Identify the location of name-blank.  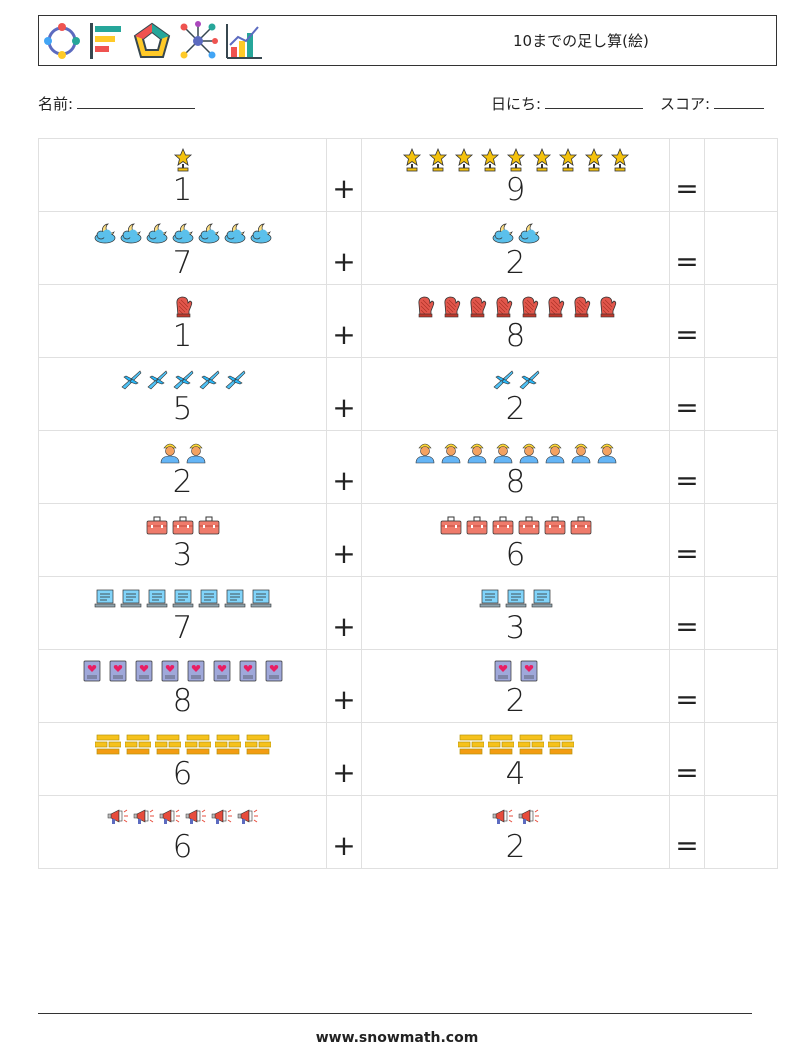
(136, 101).